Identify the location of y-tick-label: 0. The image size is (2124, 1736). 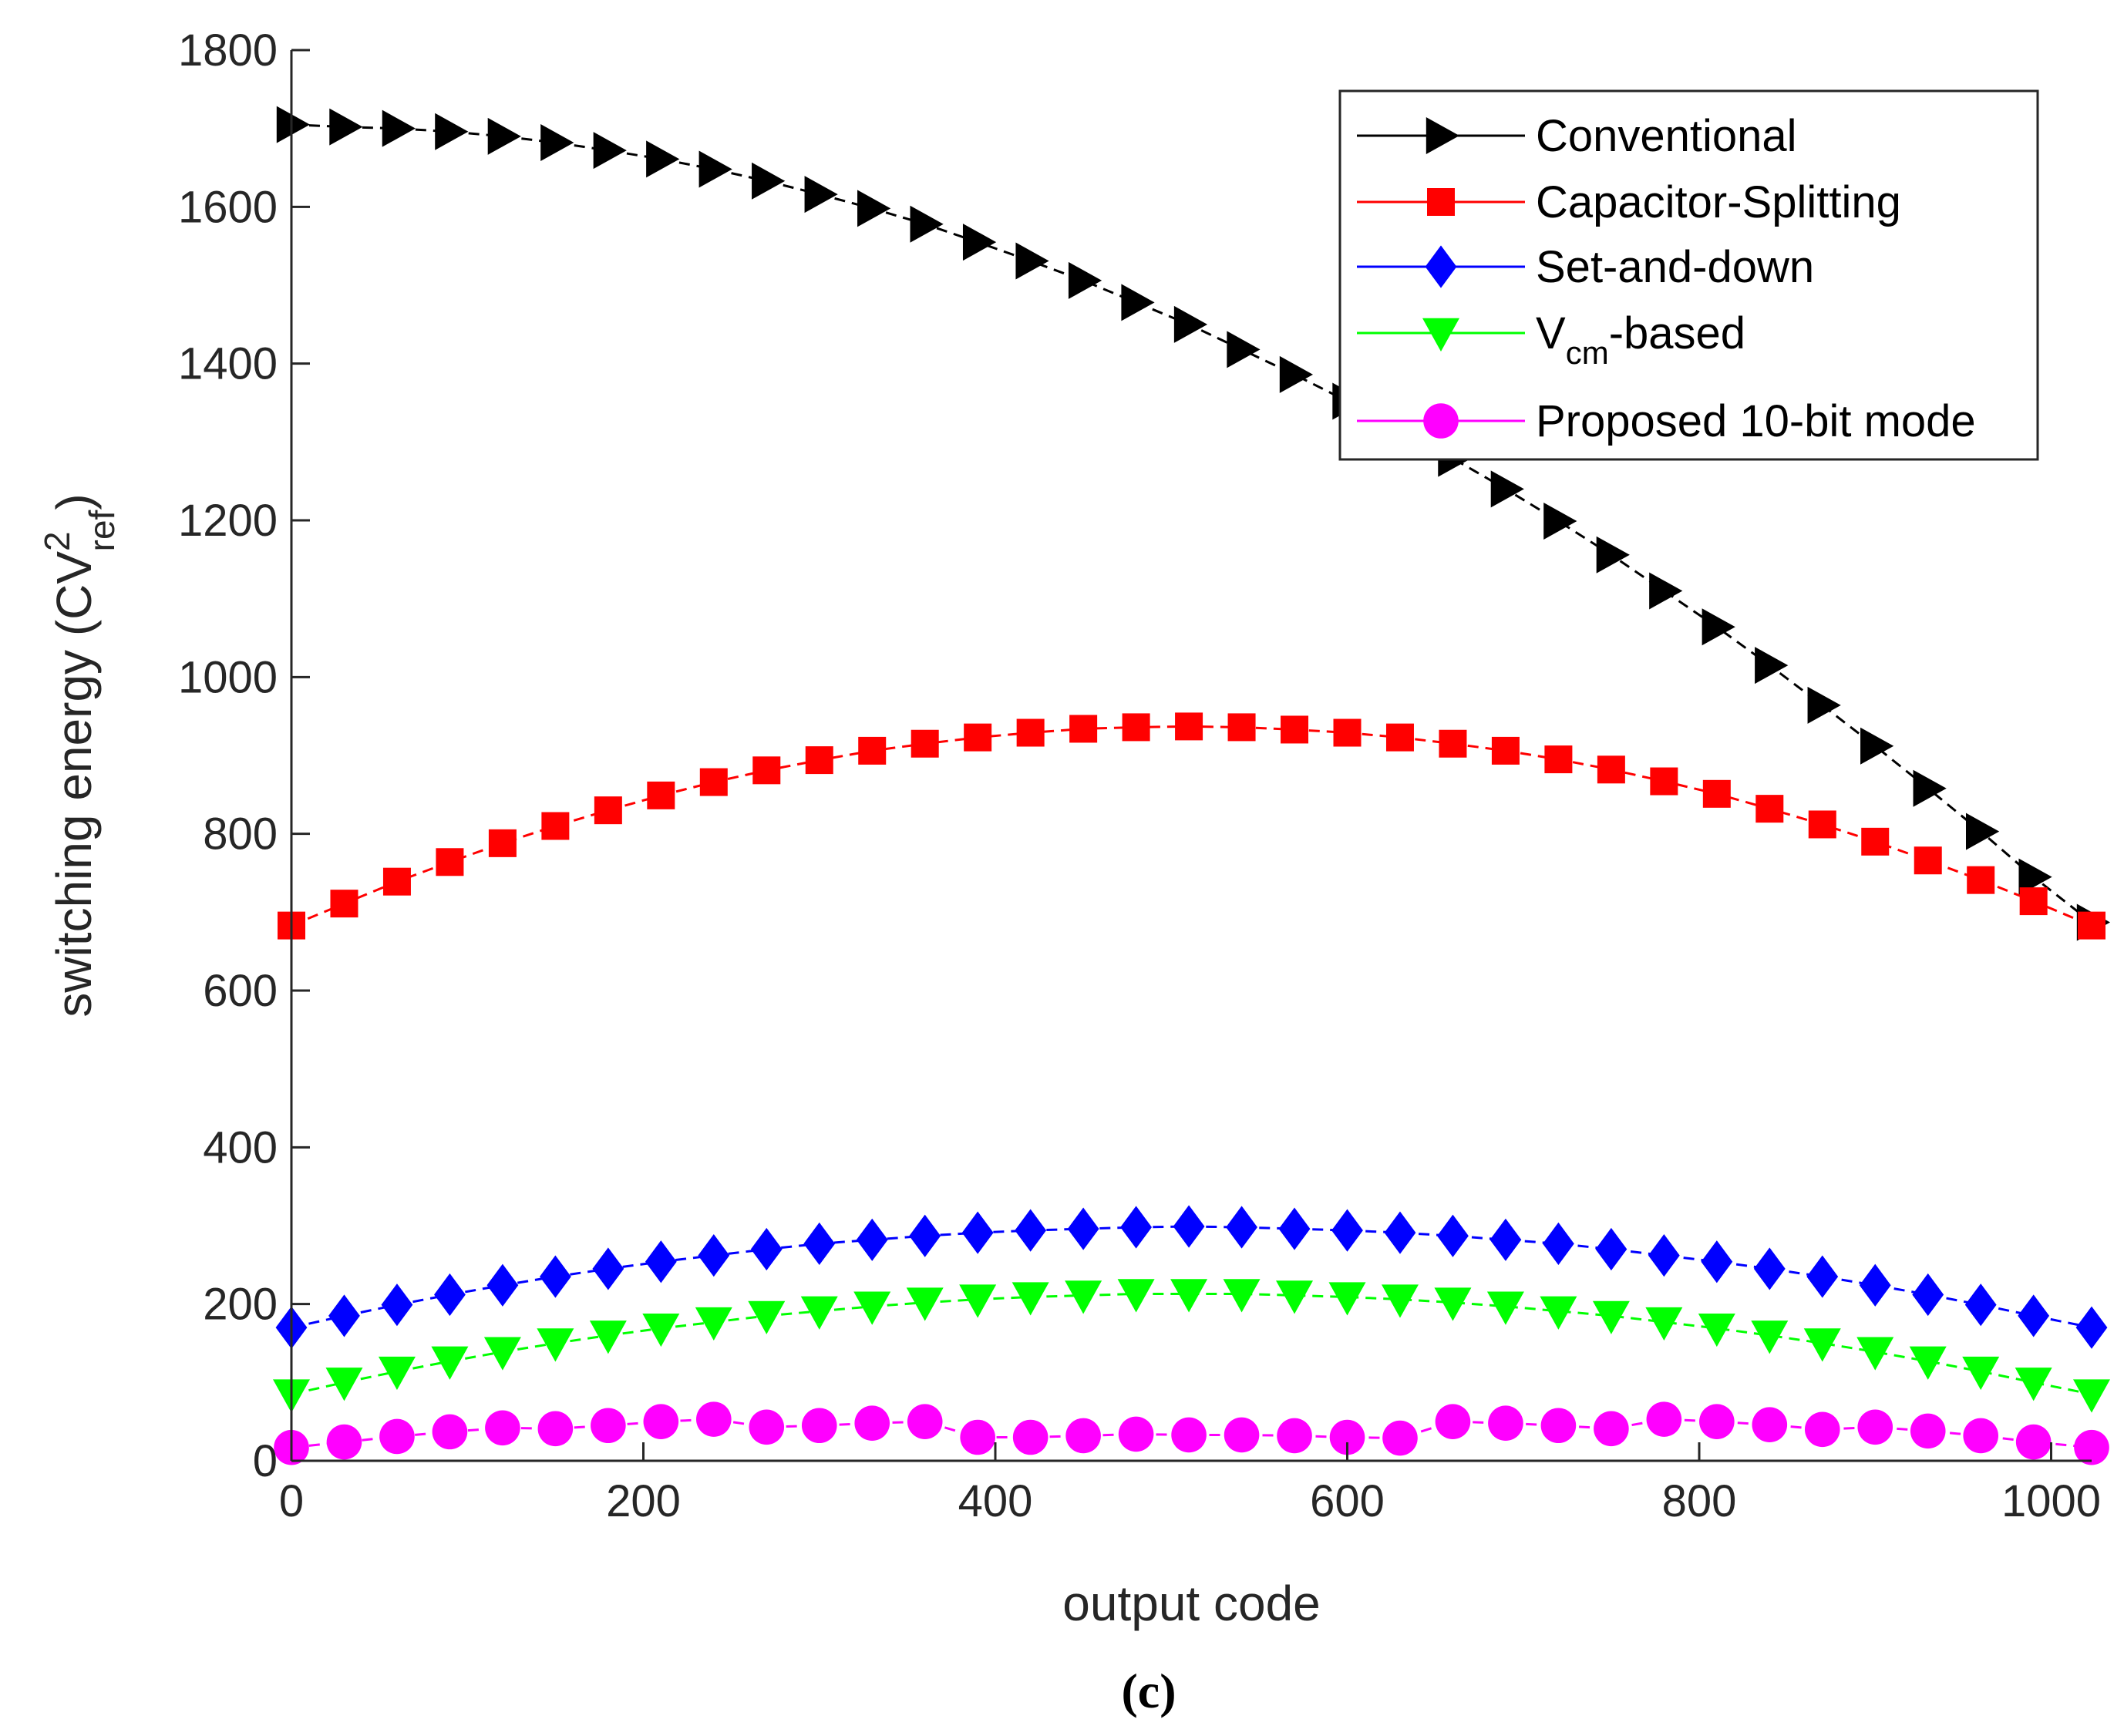
(265, 1461).